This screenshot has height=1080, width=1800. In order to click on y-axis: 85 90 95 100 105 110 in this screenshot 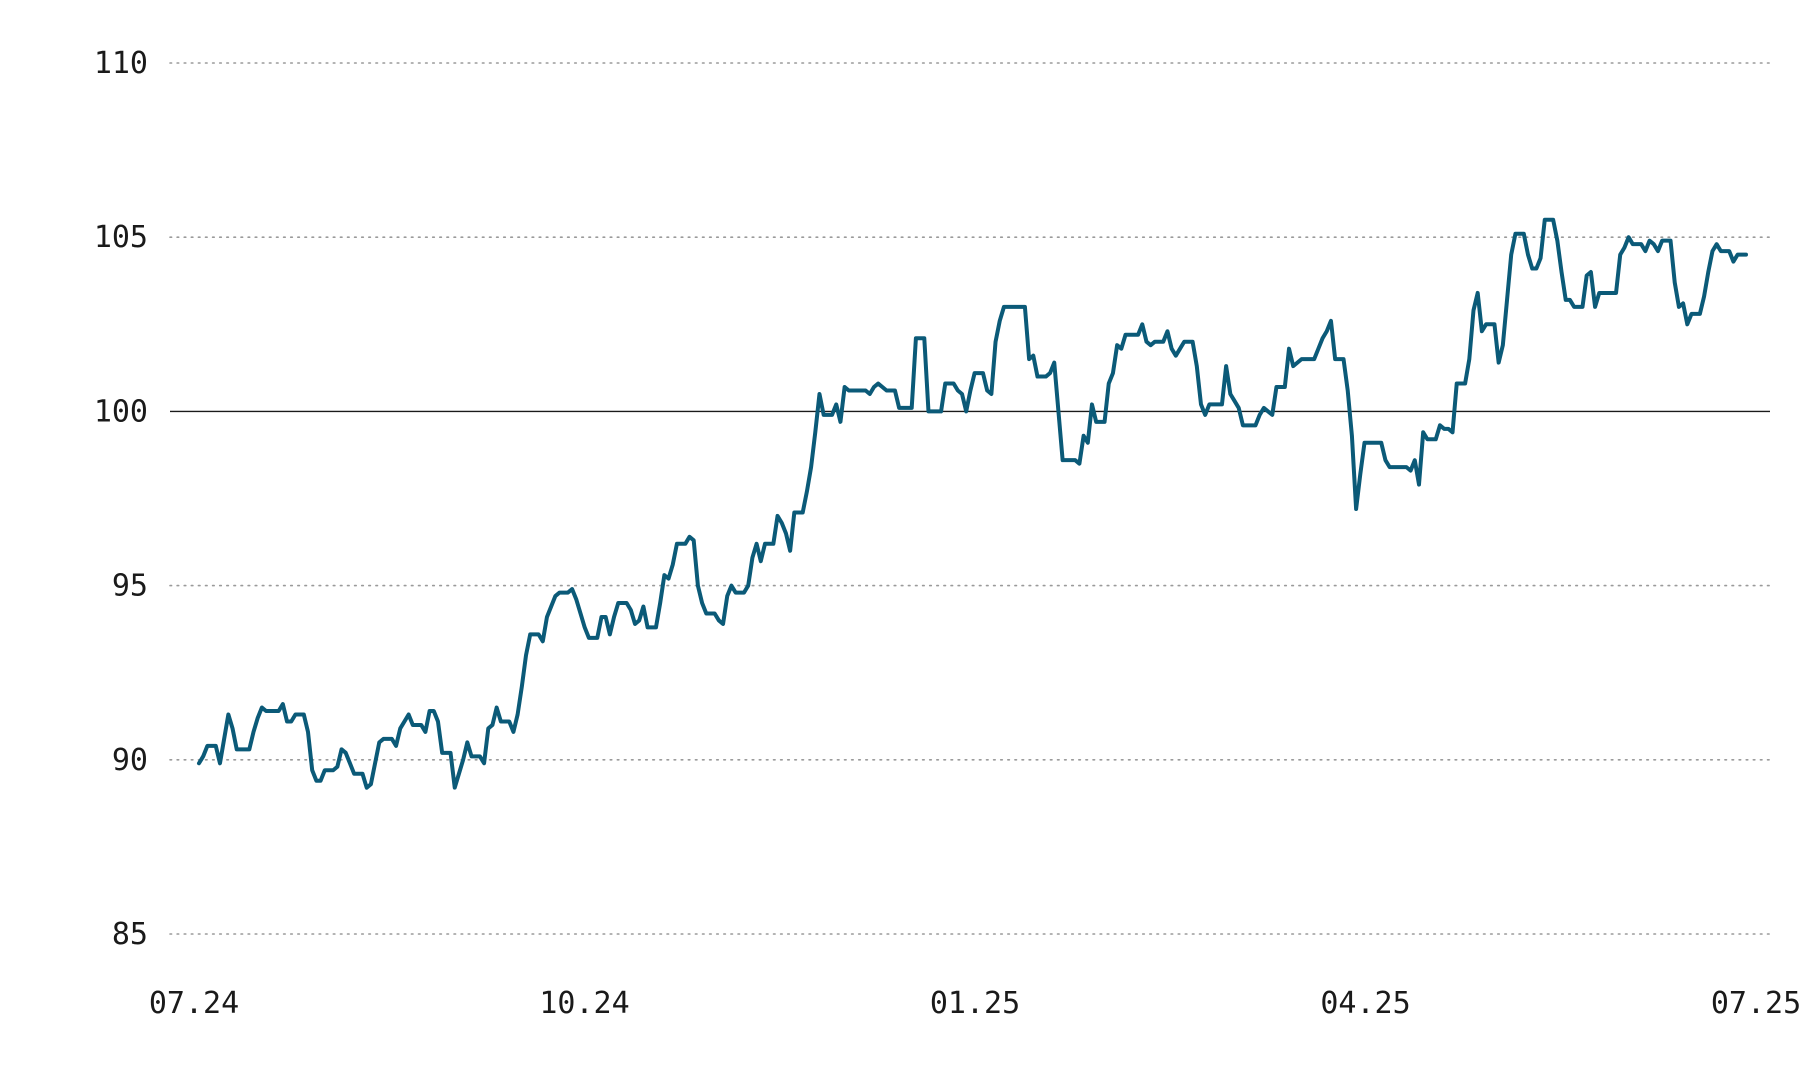, I will do `click(121, 499)`.